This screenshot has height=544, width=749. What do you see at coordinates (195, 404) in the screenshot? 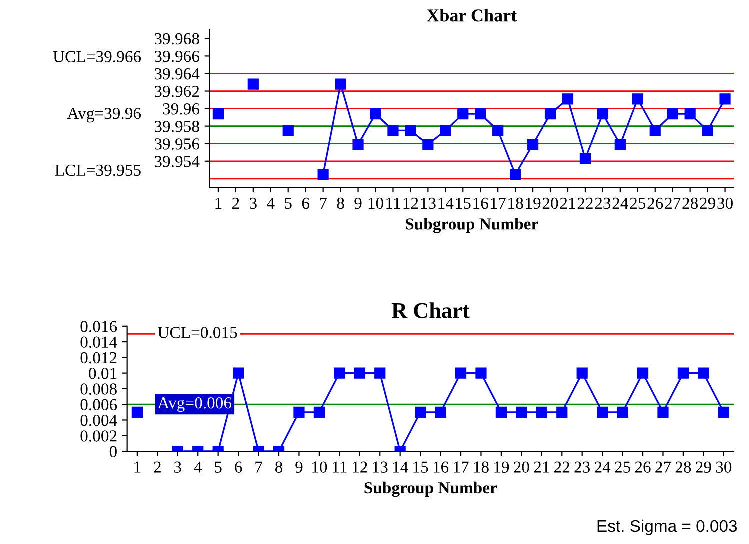
I see `ref-line-label: Avg=0.006` at bounding box center [195, 404].